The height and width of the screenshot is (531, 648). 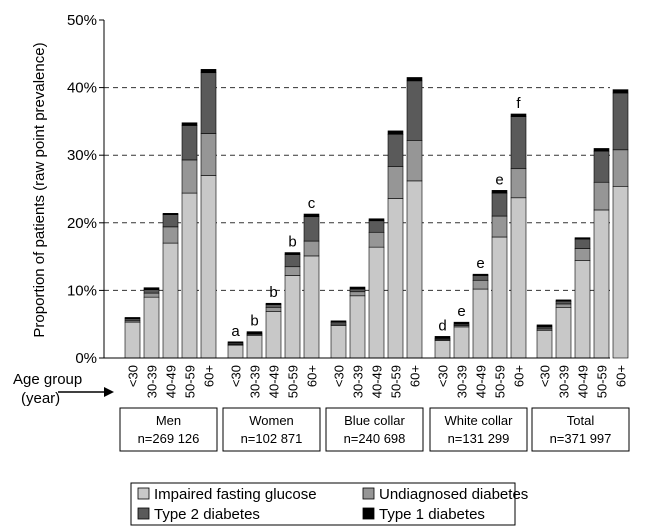 What do you see at coordinates (82, 223) in the screenshot?
I see `y-tick-label: 20%` at bounding box center [82, 223].